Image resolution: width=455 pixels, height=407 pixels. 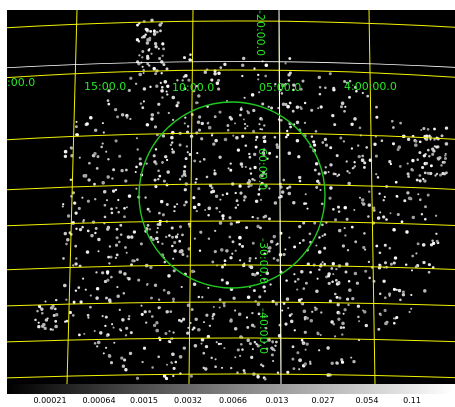 I want to click on grid-line, so click(x=231, y=187).